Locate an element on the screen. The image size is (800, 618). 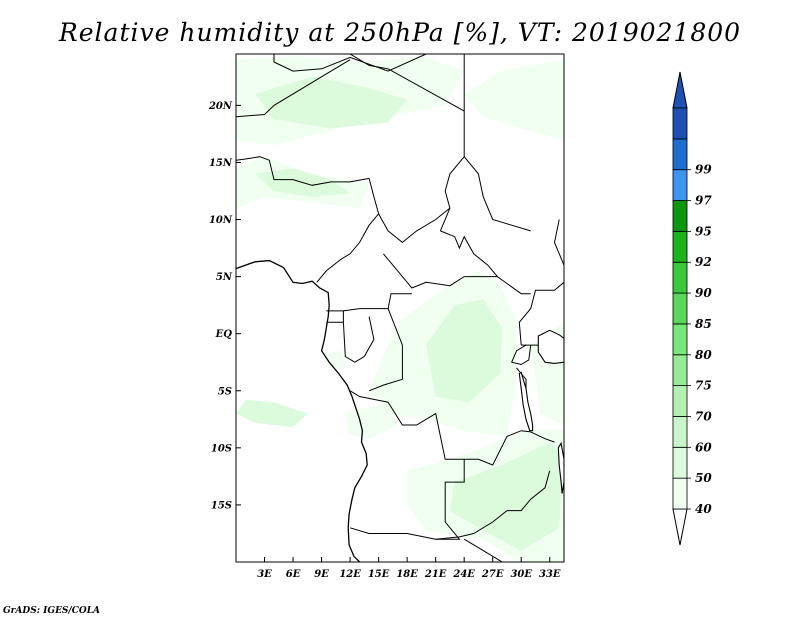
colorbar-label: 70 is located at coordinates (703, 416).